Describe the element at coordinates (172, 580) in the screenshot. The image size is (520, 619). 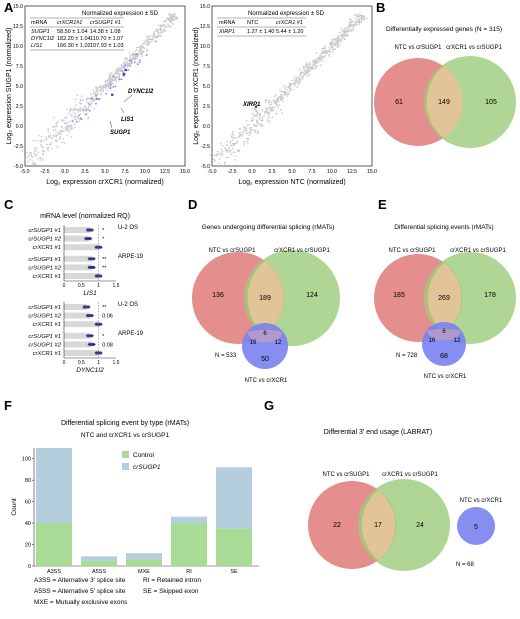
I see `footnote: RI = Retained intron` at that location.